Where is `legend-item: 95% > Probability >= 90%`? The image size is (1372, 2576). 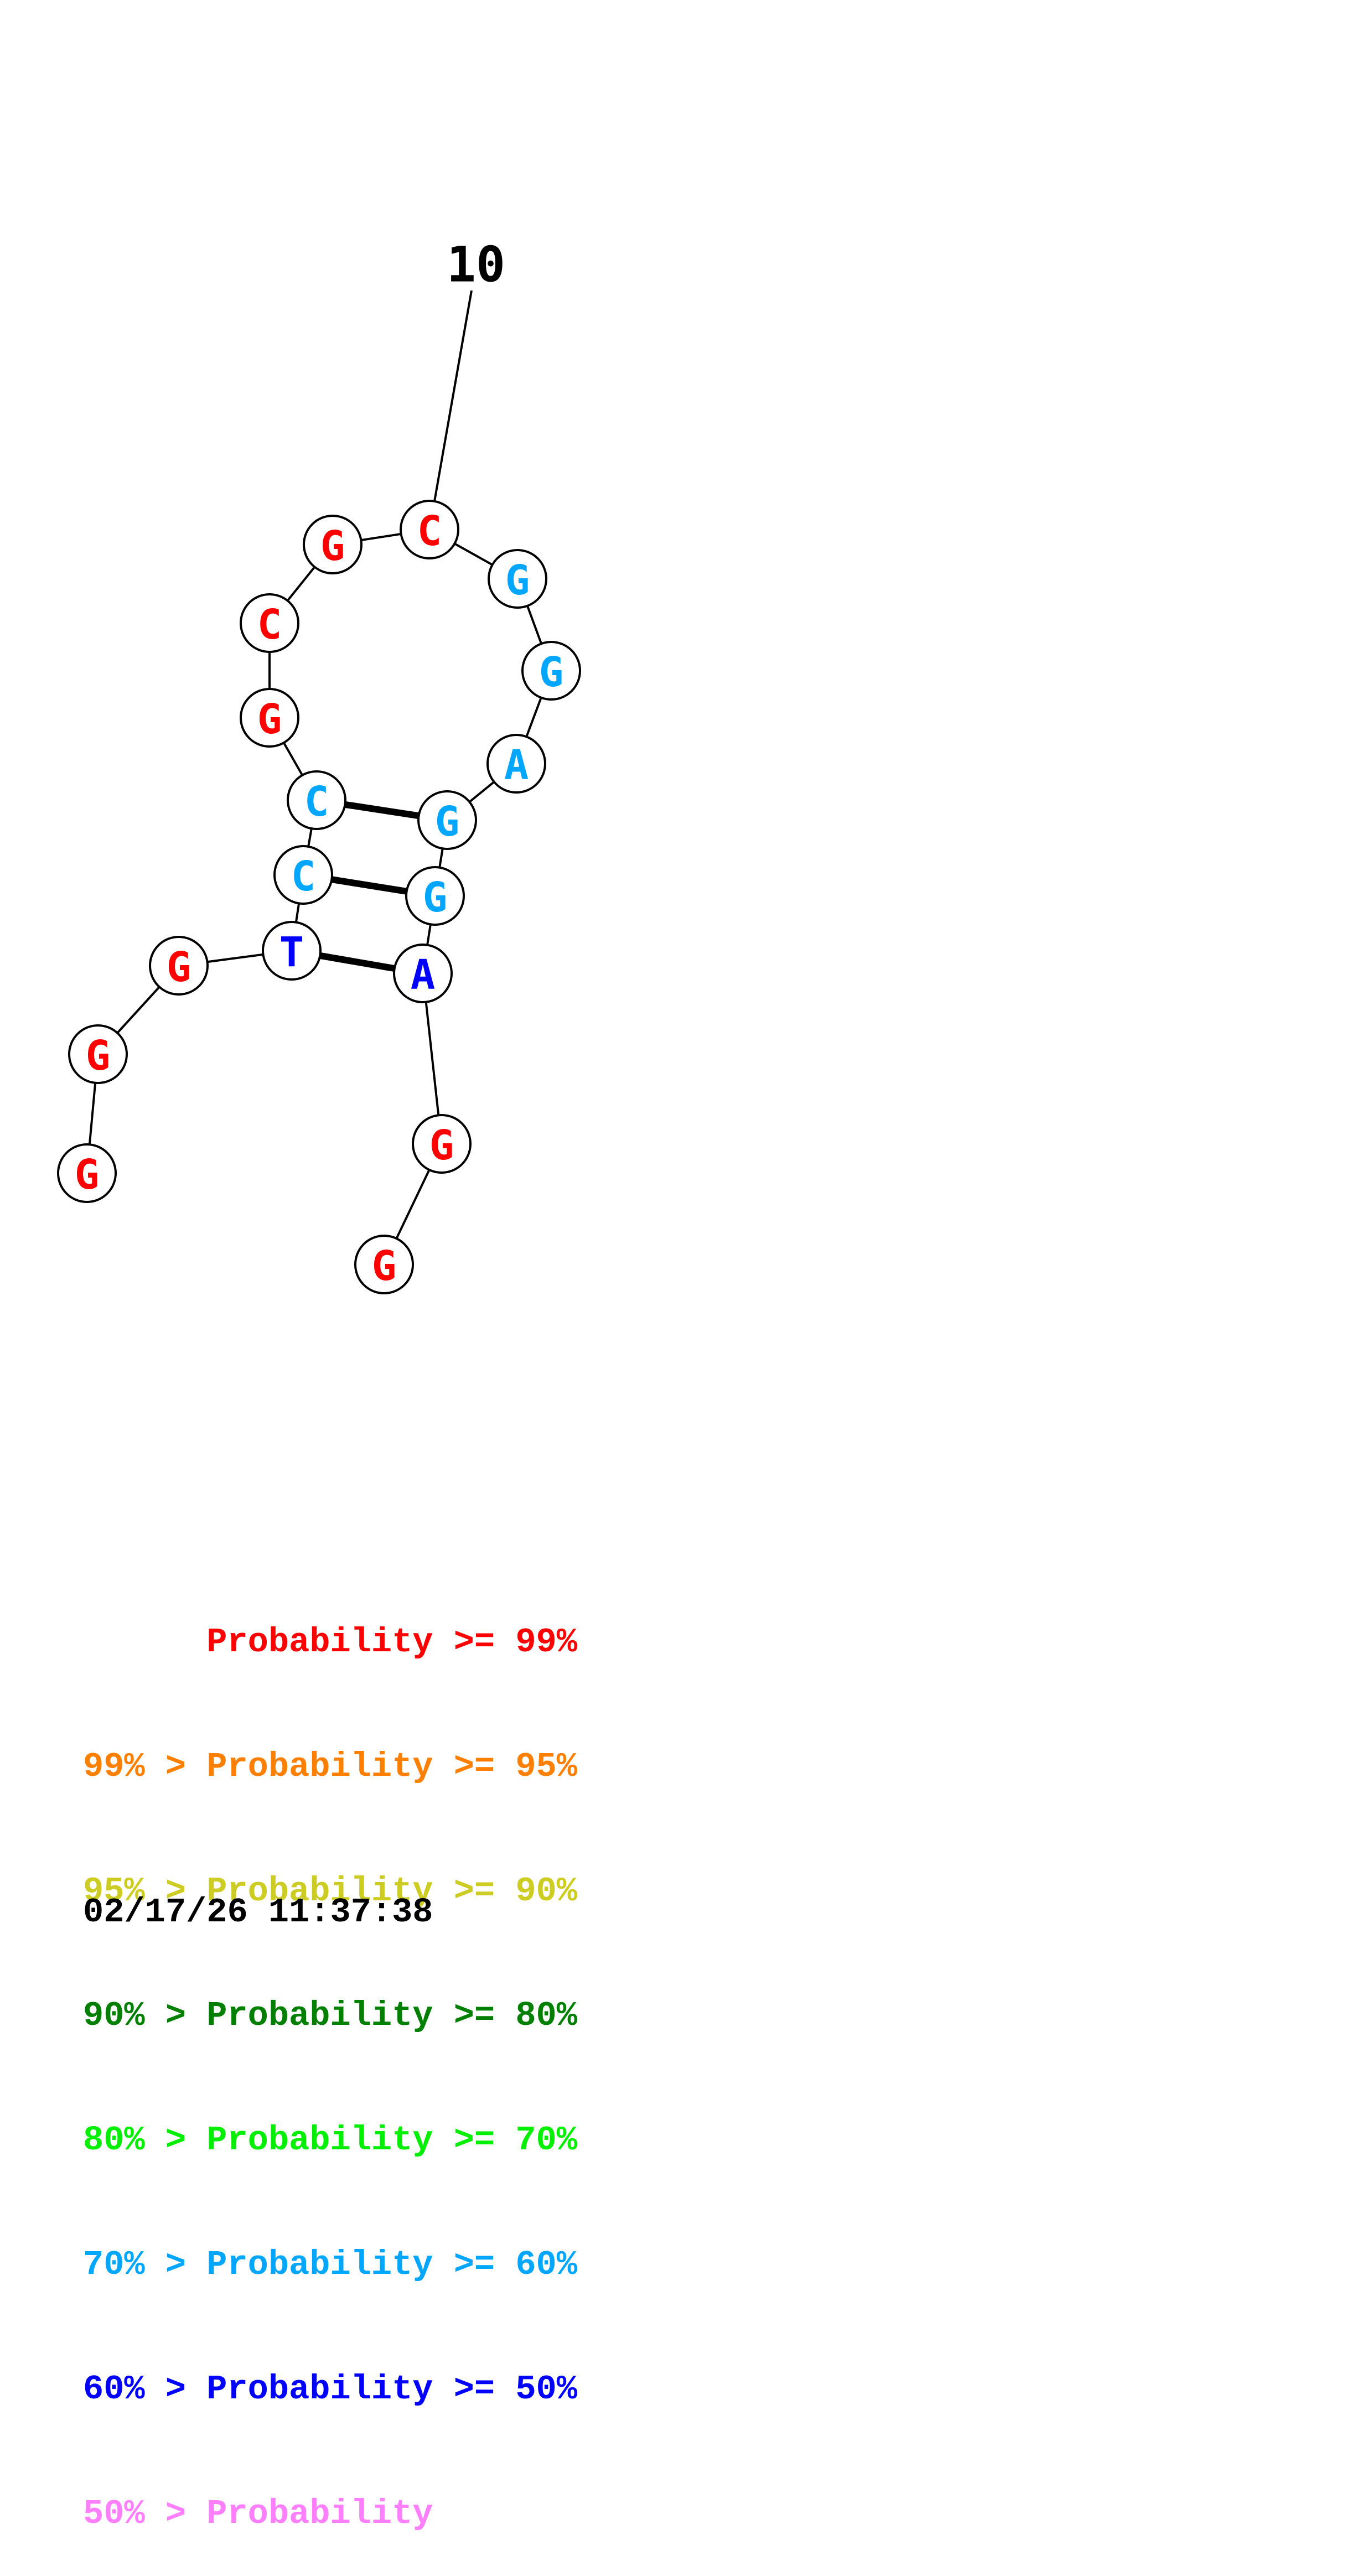 legend-item: 95% > Probability >= 90% is located at coordinates (330, 1892).